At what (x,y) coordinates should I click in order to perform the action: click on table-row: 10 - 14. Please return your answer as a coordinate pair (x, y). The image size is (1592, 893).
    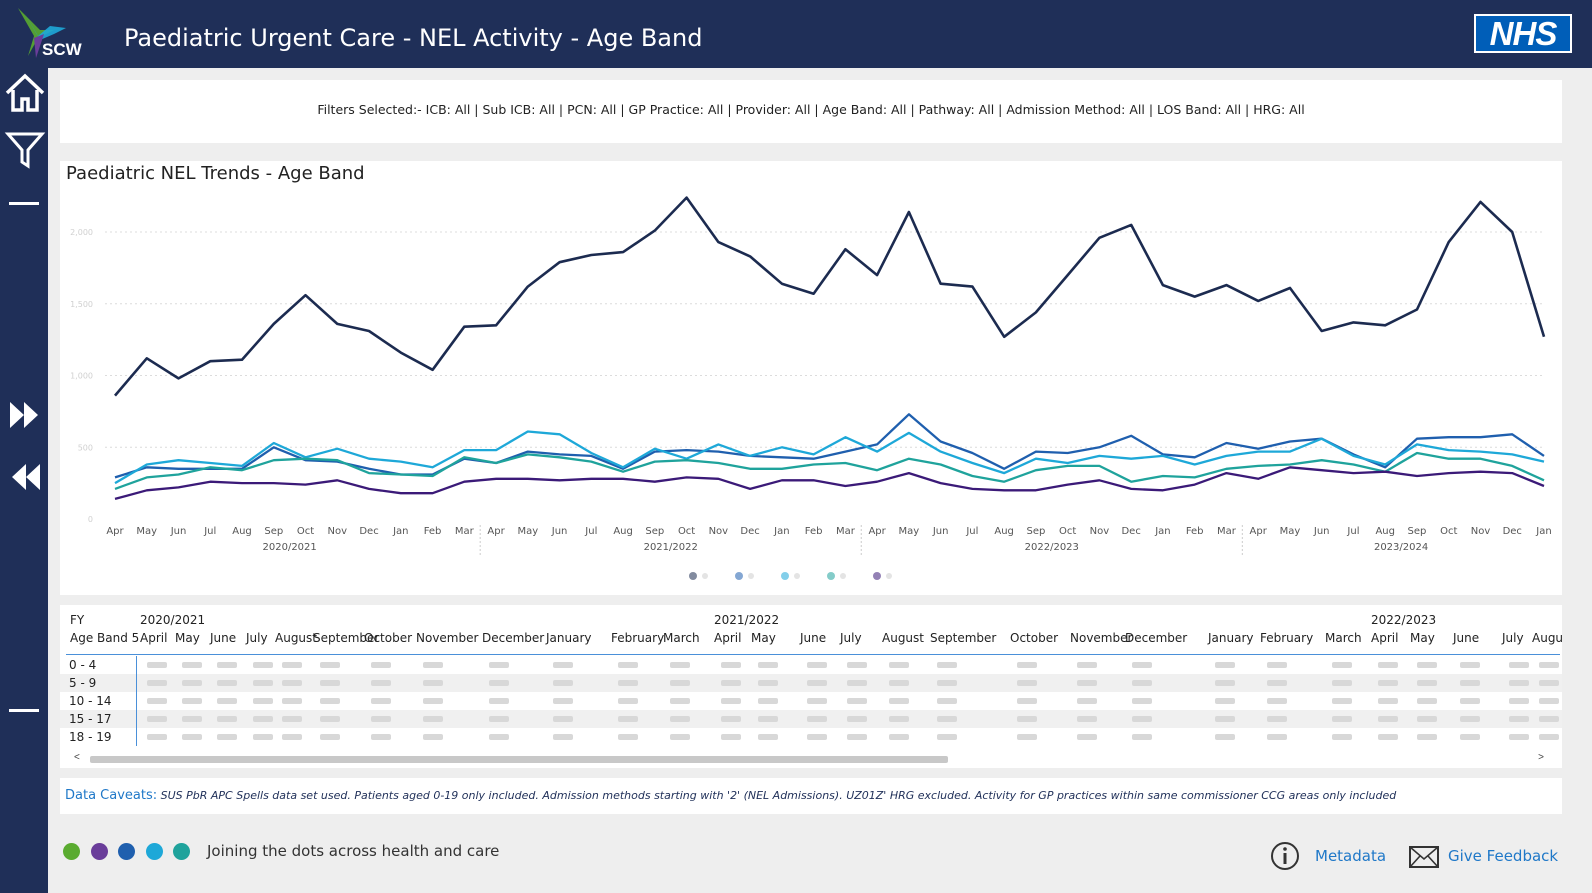
    Looking at the image, I should click on (811, 701).